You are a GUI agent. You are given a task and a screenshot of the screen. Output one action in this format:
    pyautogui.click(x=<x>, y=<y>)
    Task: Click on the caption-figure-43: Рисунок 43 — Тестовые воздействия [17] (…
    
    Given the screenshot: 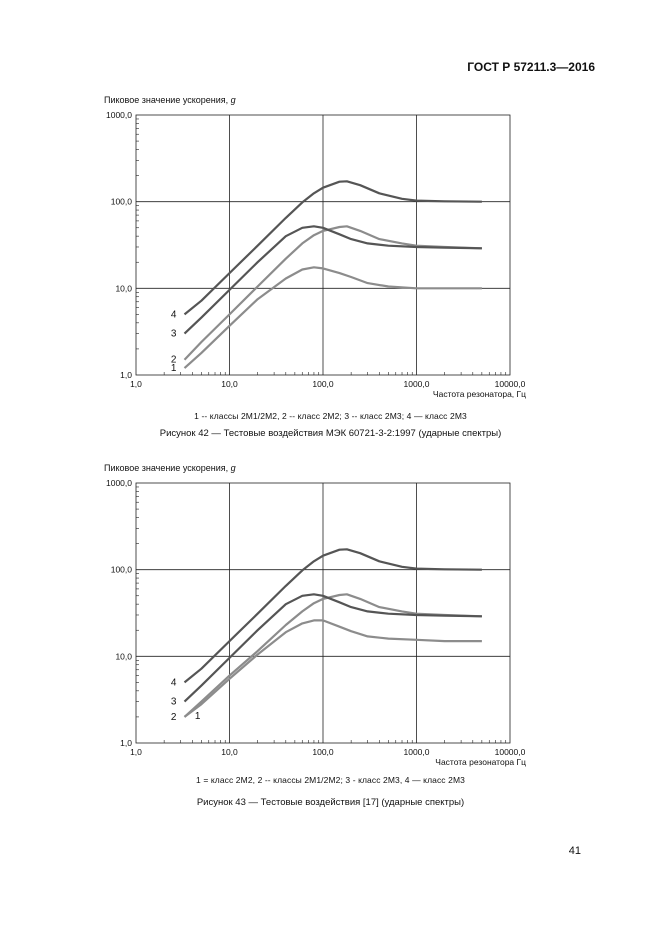 What is the action you would take?
    pyautogui.click(x=330, y=802)
    